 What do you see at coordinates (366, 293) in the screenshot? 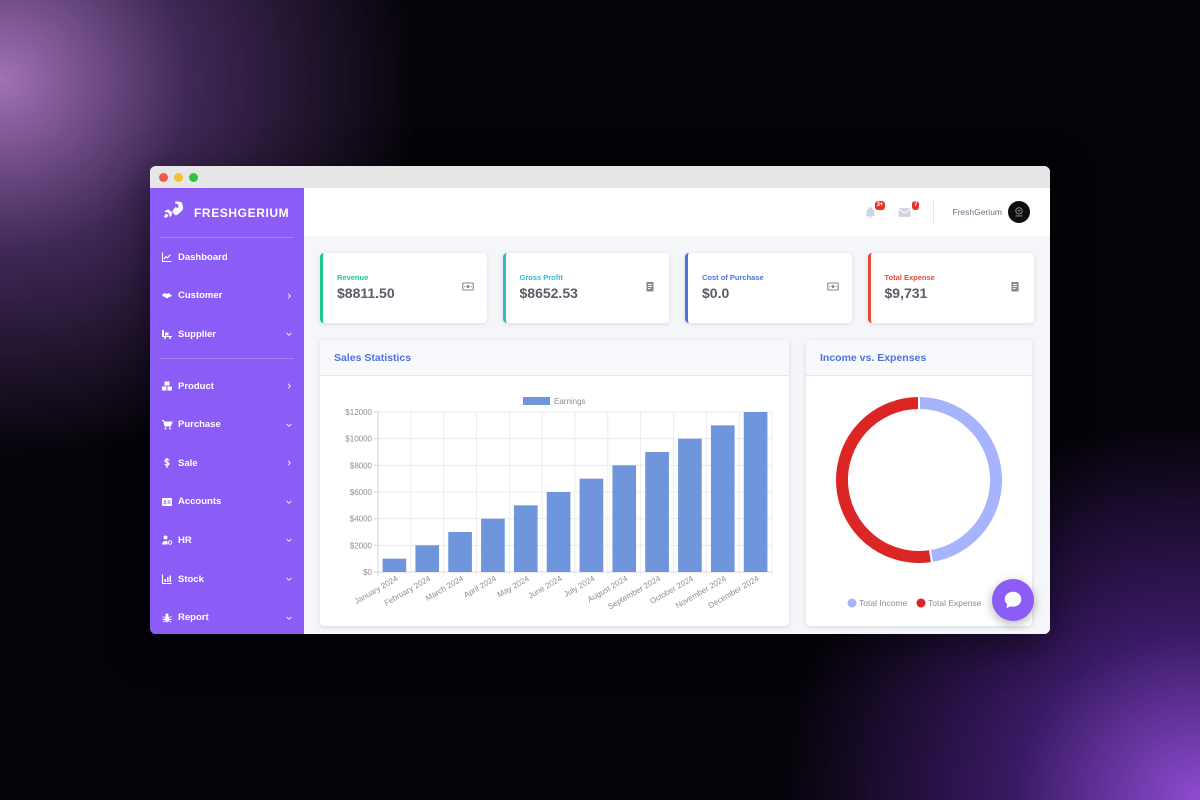
I see `card-value: $8811.50` at bounding box center [366, 293].